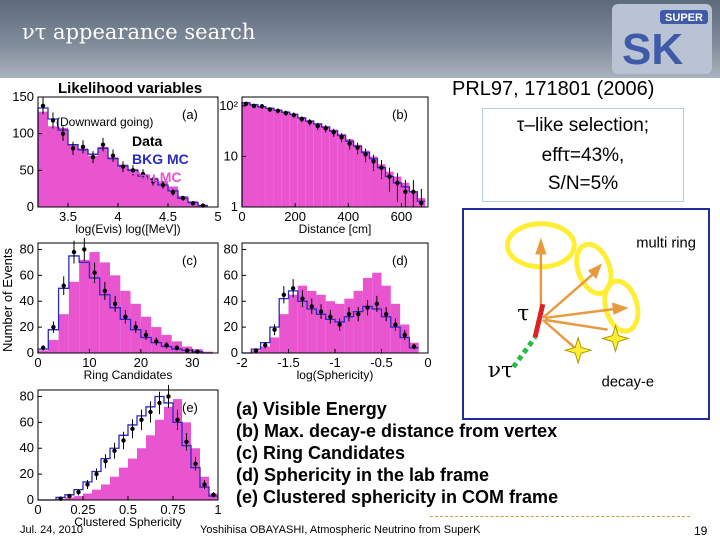  What do you see at coordinates (23, 133) in the screenshot?
I see `y-tick-label-a: 100` at bounding box center [23, 133].